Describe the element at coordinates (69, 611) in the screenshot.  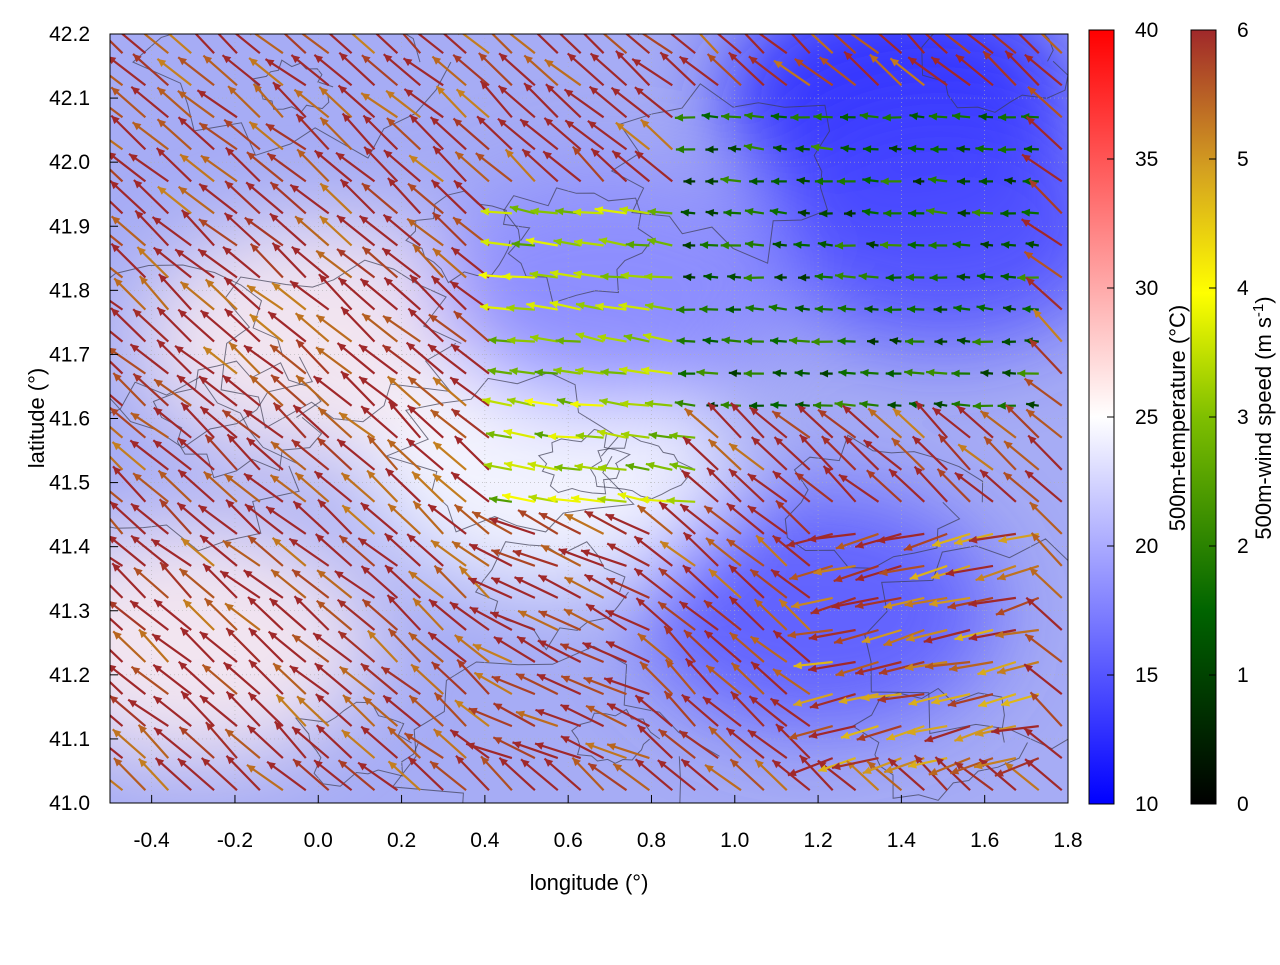
I see `y-tick-label-3: 41.3` at that location.